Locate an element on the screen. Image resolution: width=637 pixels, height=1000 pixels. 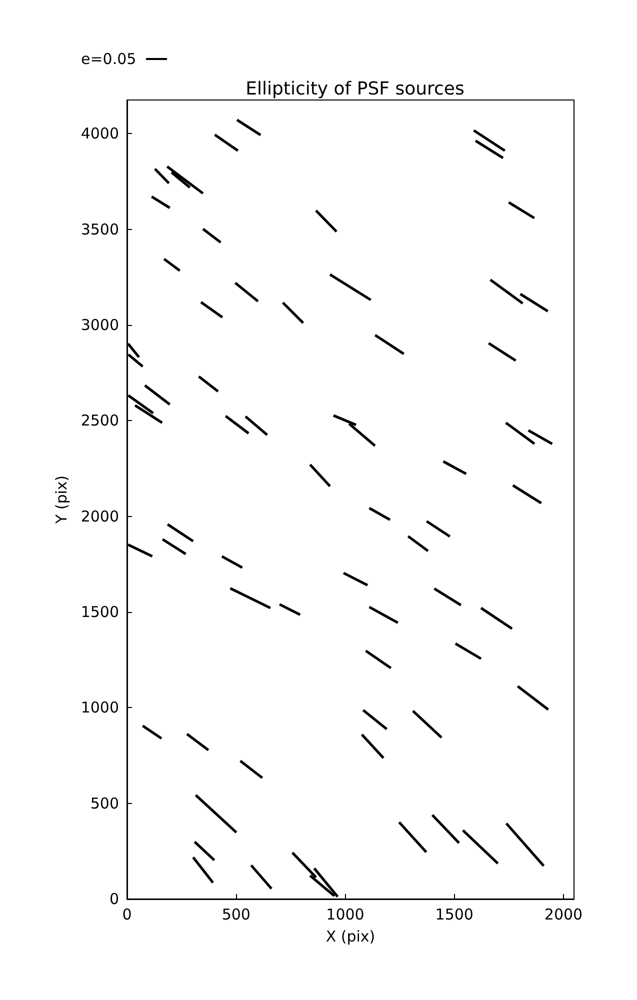
y-tick-label: 4000 is located at coordinates (99, 133).